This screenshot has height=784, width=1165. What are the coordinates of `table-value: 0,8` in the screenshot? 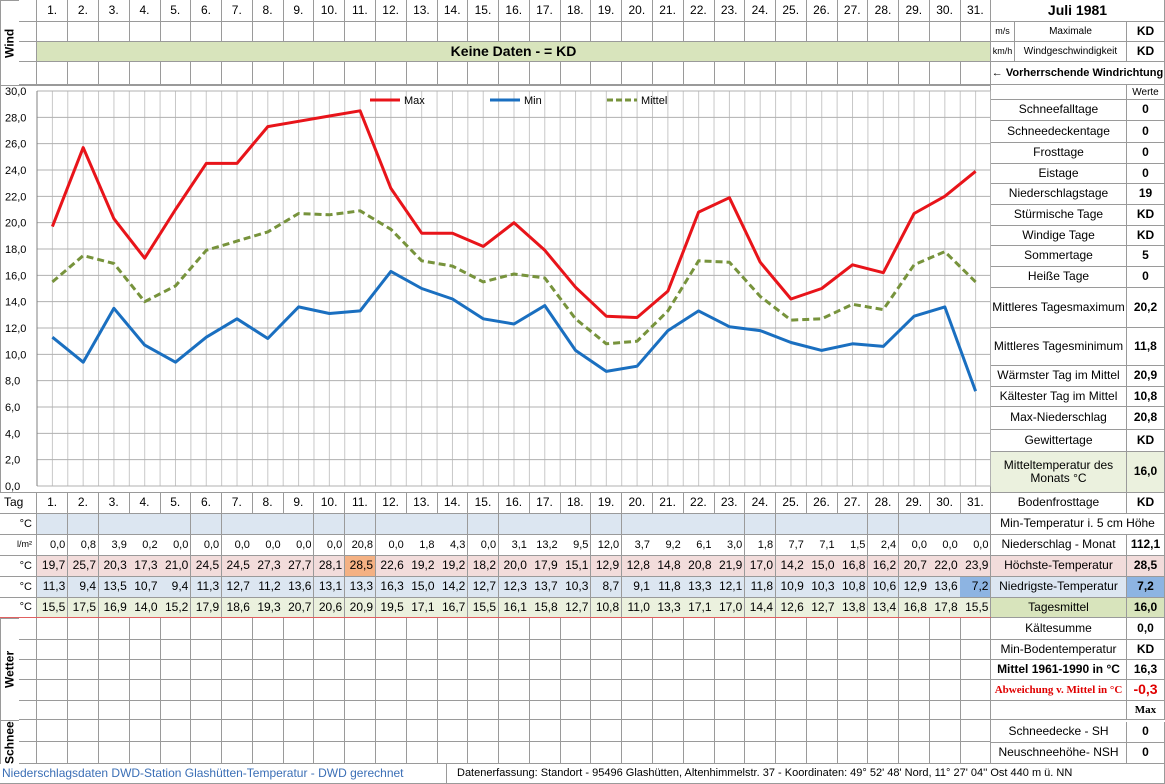 It's located at (83, 545).